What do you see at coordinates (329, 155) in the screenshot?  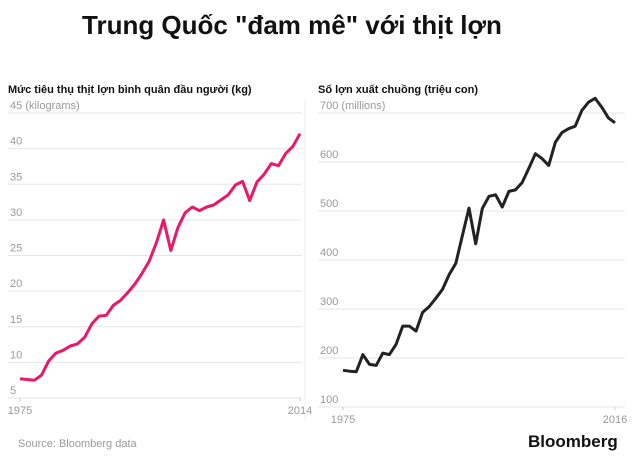 I see `y-tick-label: 600` at bounding box center [329, 155].